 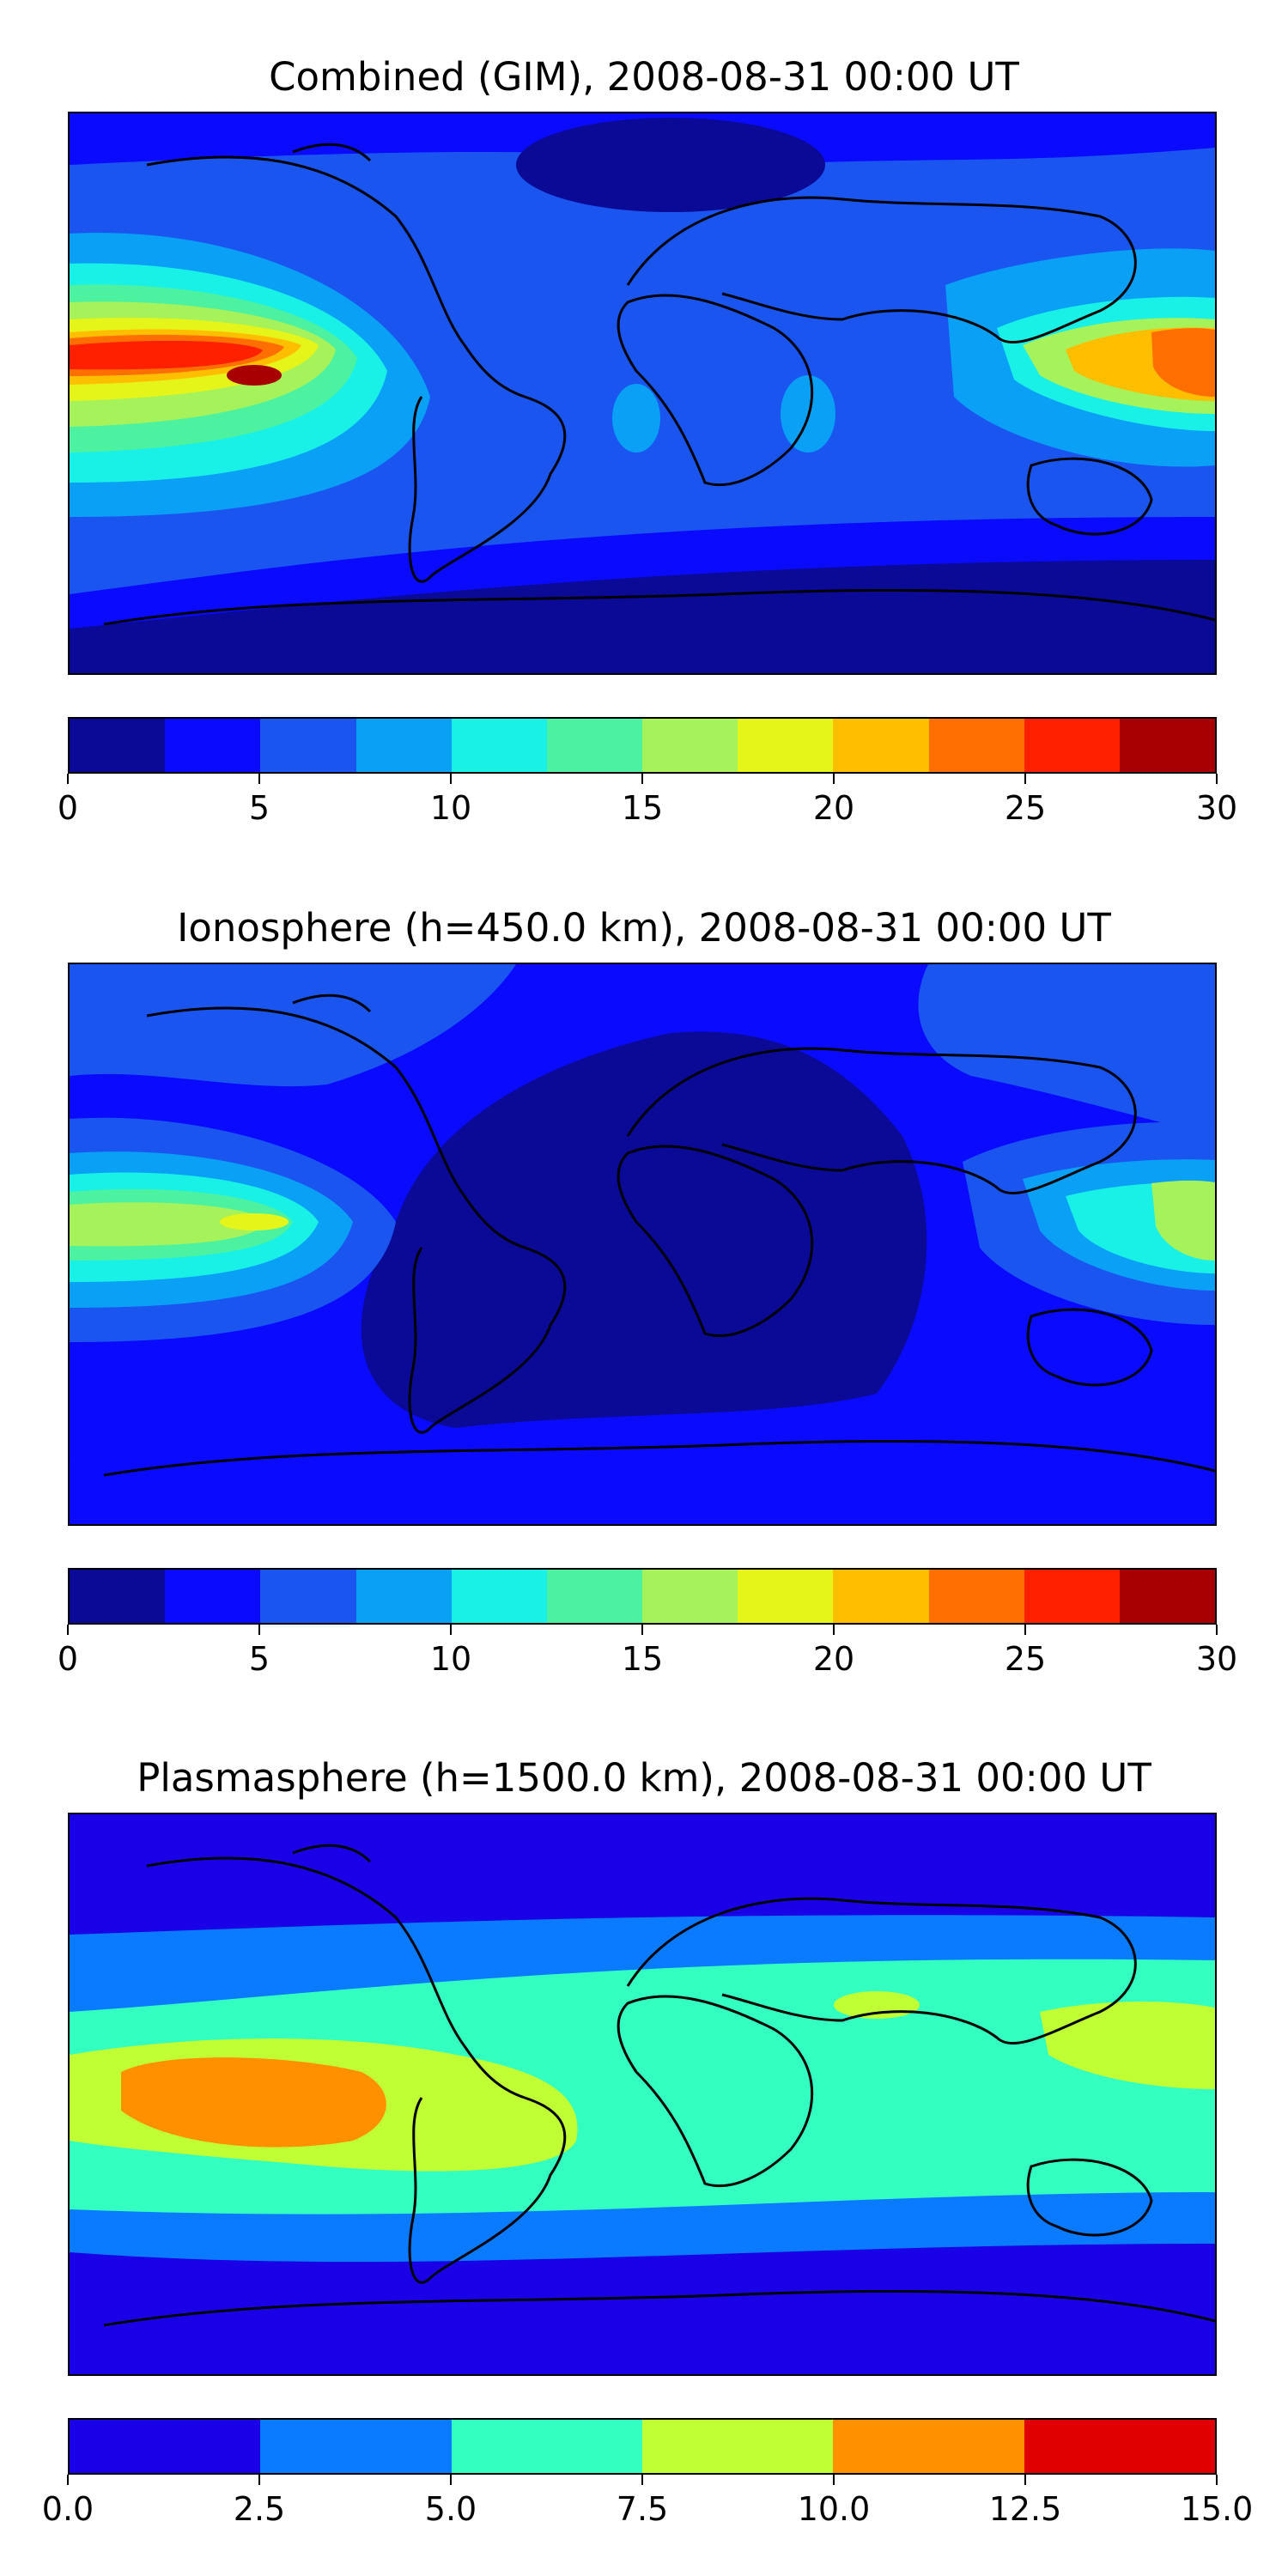 I want to click on colorbar-tick-label: 15.0, so click(x=1217, y=2509).